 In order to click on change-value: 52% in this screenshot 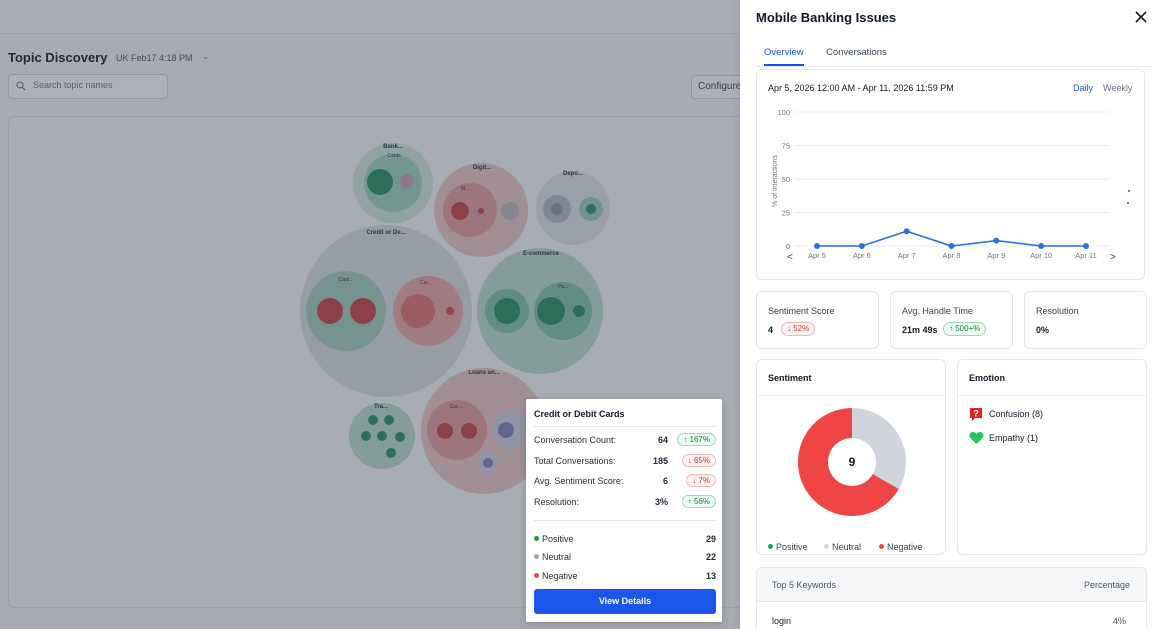, I will do `click(801, 328)`.